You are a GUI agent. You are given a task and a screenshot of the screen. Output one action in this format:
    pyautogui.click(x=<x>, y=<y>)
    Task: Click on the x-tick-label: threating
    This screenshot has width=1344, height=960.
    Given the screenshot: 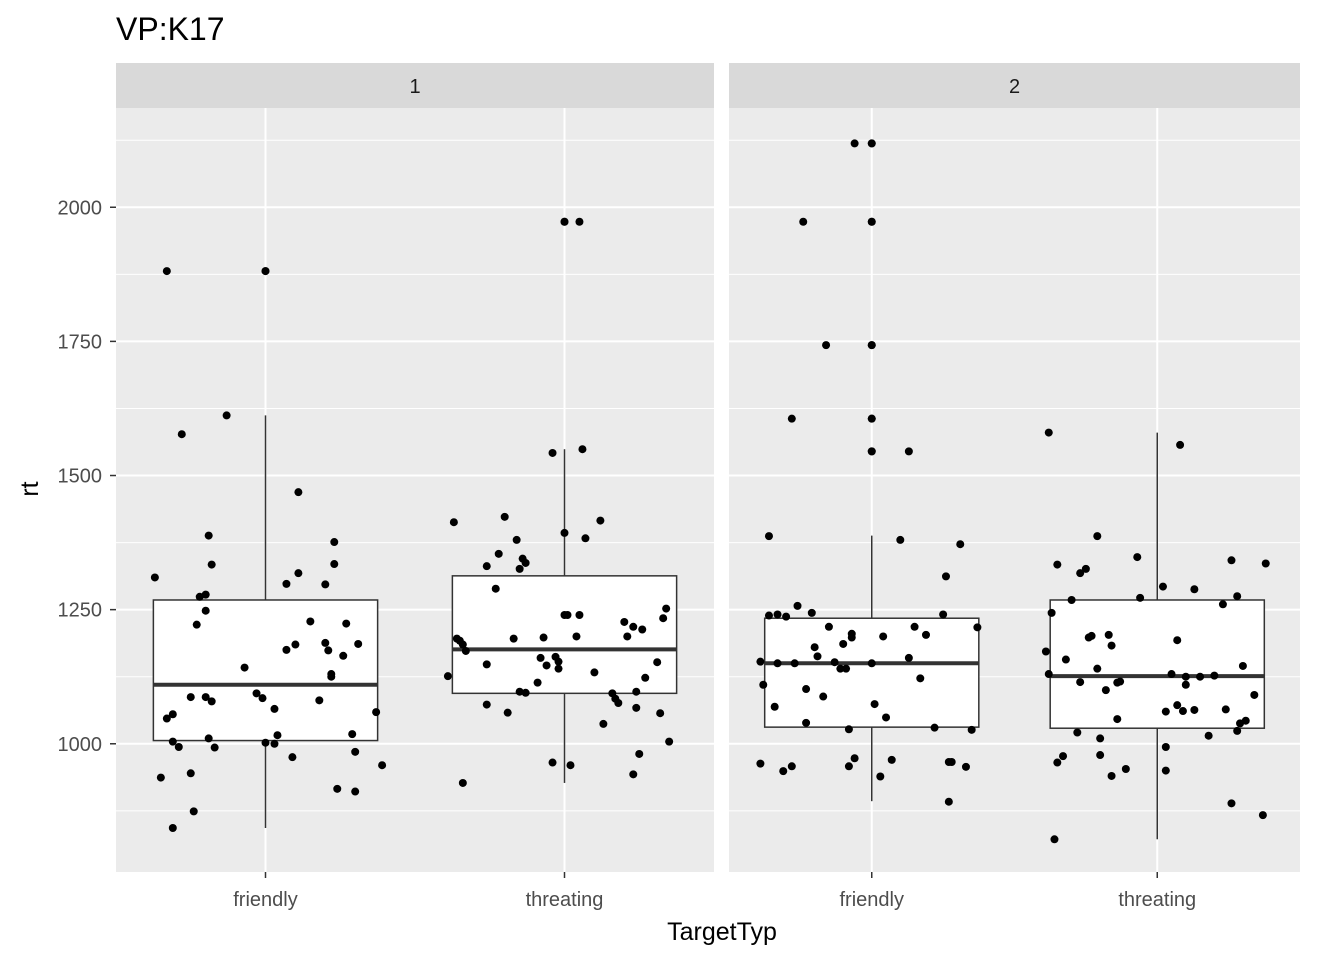 What is the action you would take?
    pyautogui.click(x=565, y=900)
    